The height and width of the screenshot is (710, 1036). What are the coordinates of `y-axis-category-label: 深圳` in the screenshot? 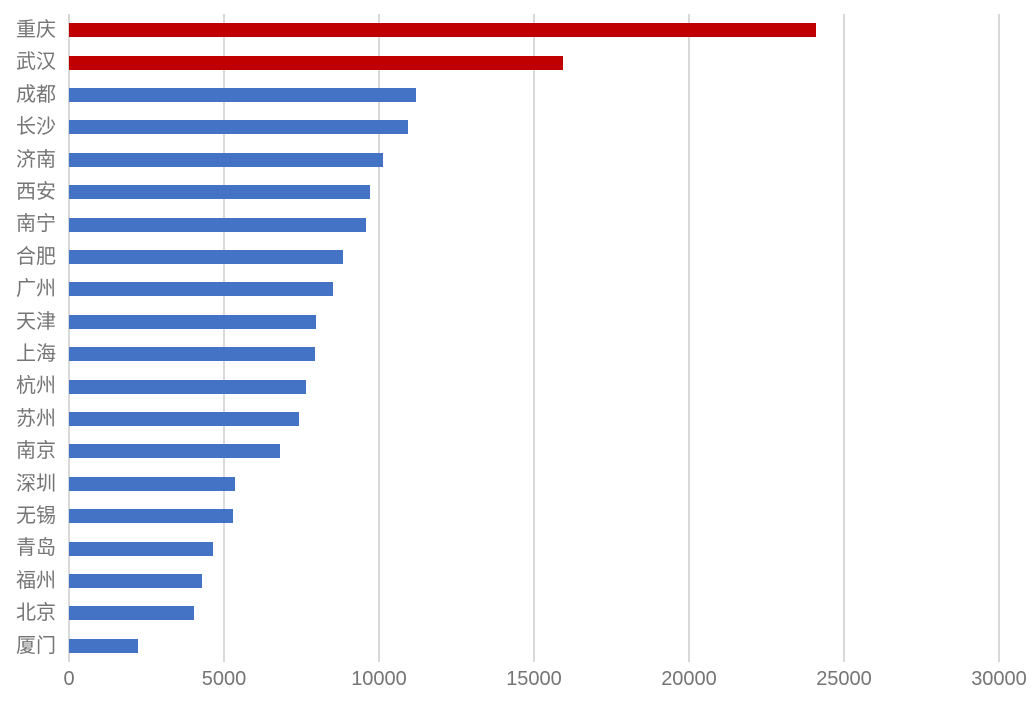 It's located at (36, 483).